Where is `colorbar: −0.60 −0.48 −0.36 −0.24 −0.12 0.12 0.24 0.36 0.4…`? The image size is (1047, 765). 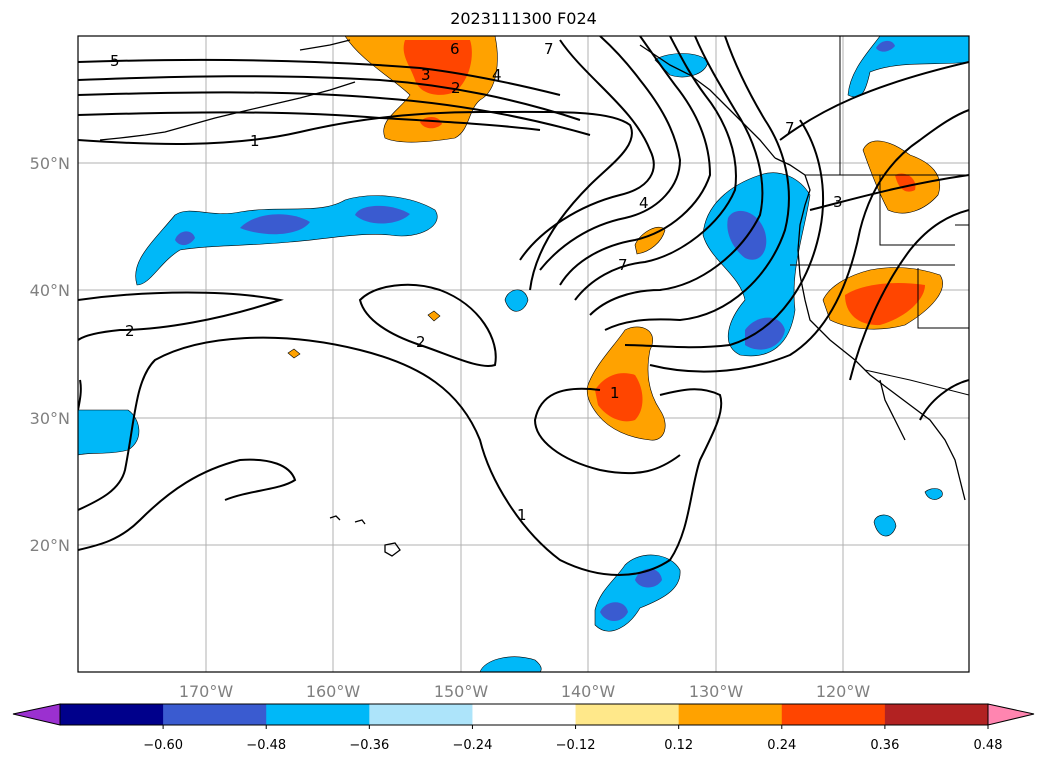 colorbar: −0.60 −0.48 −0.36 −0.24 −0.12 0.12 0.24 0.36 0.4… is located at coordinates (523, 728).